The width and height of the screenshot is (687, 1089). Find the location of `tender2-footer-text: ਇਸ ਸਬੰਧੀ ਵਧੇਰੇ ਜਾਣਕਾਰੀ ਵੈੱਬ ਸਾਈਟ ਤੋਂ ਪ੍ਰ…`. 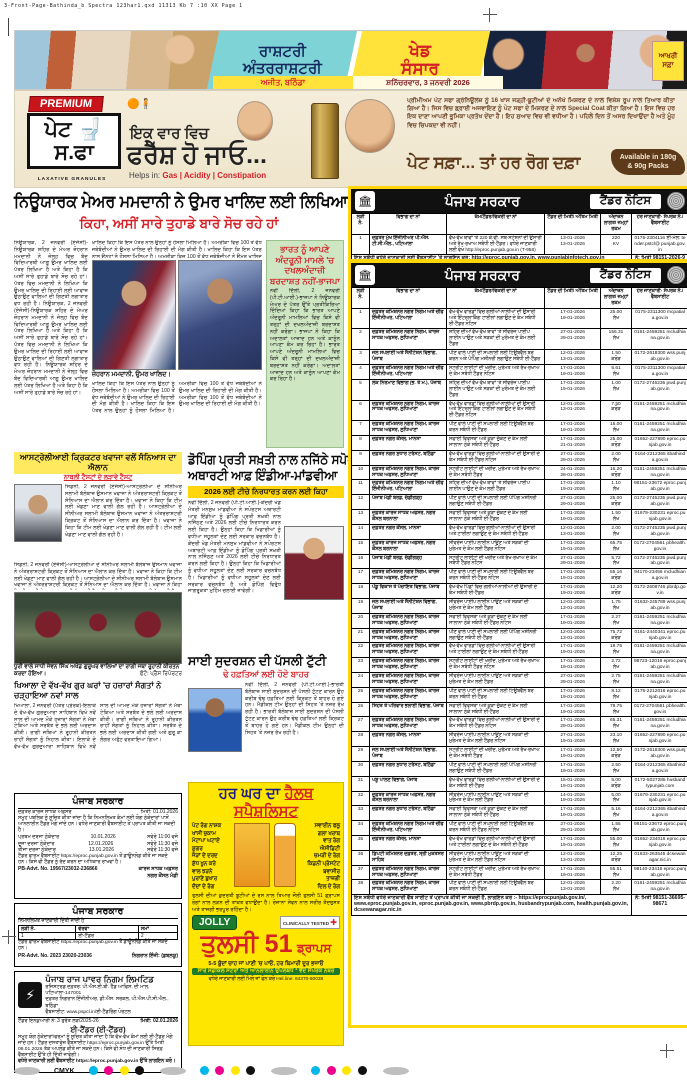

tender2-footer-text: ਇਸ ਸਬੰਧੀ ਵਧੇਰੇ ਜਾਣਕਾਰੀ ਵੈੱਬ ਸਾਈਟ ਤੋਂ ਪ੍ਰ… is located at coordinates (491, 905).